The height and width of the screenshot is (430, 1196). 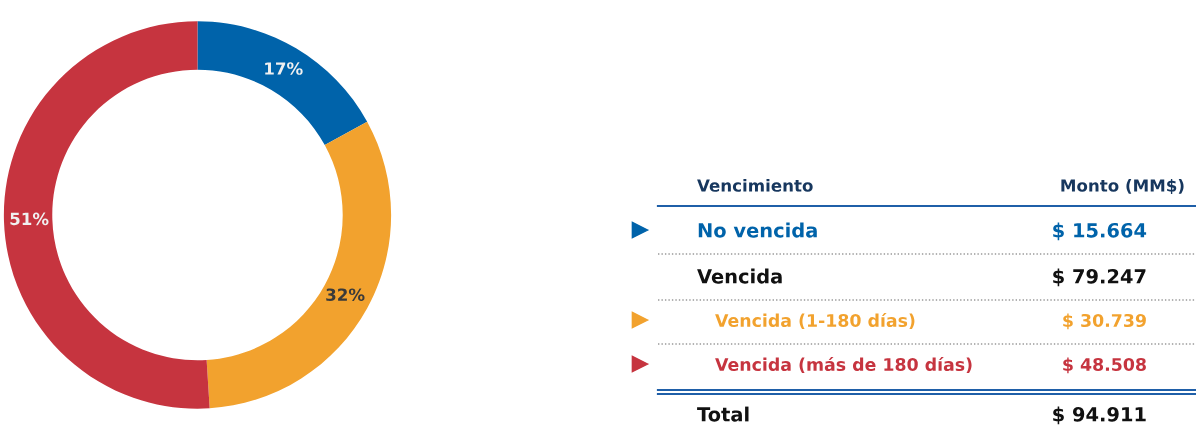 What do you see at coordinates (739, 276) in the screenshot?
I see `category-label: Vencida` at bounding box center [739, 276].